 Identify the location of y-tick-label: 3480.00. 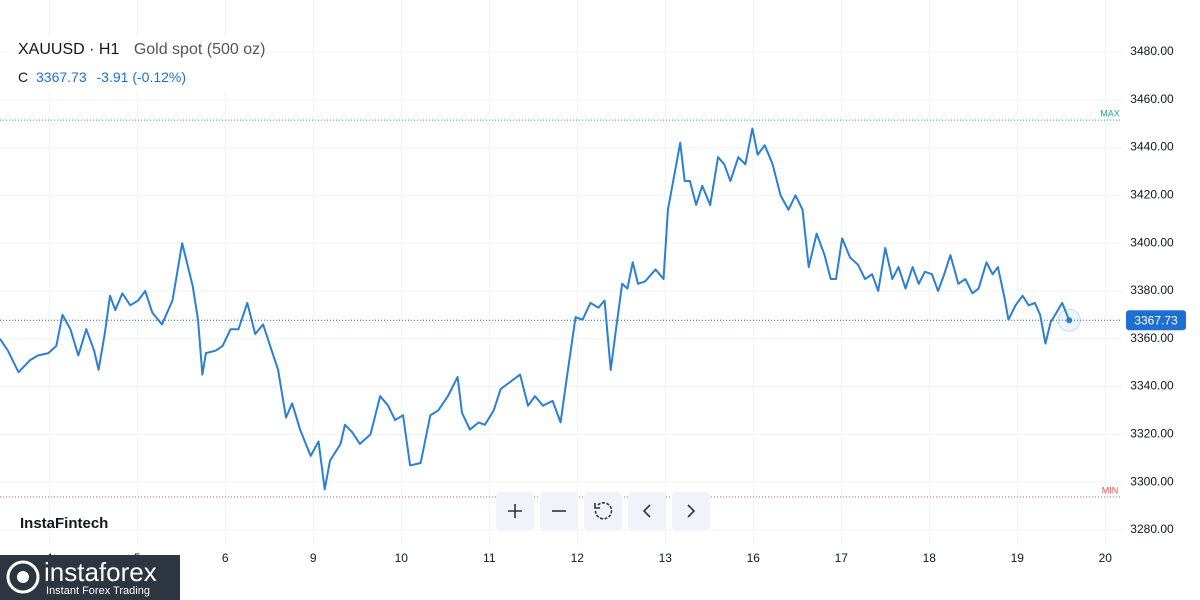
(1152, 51).